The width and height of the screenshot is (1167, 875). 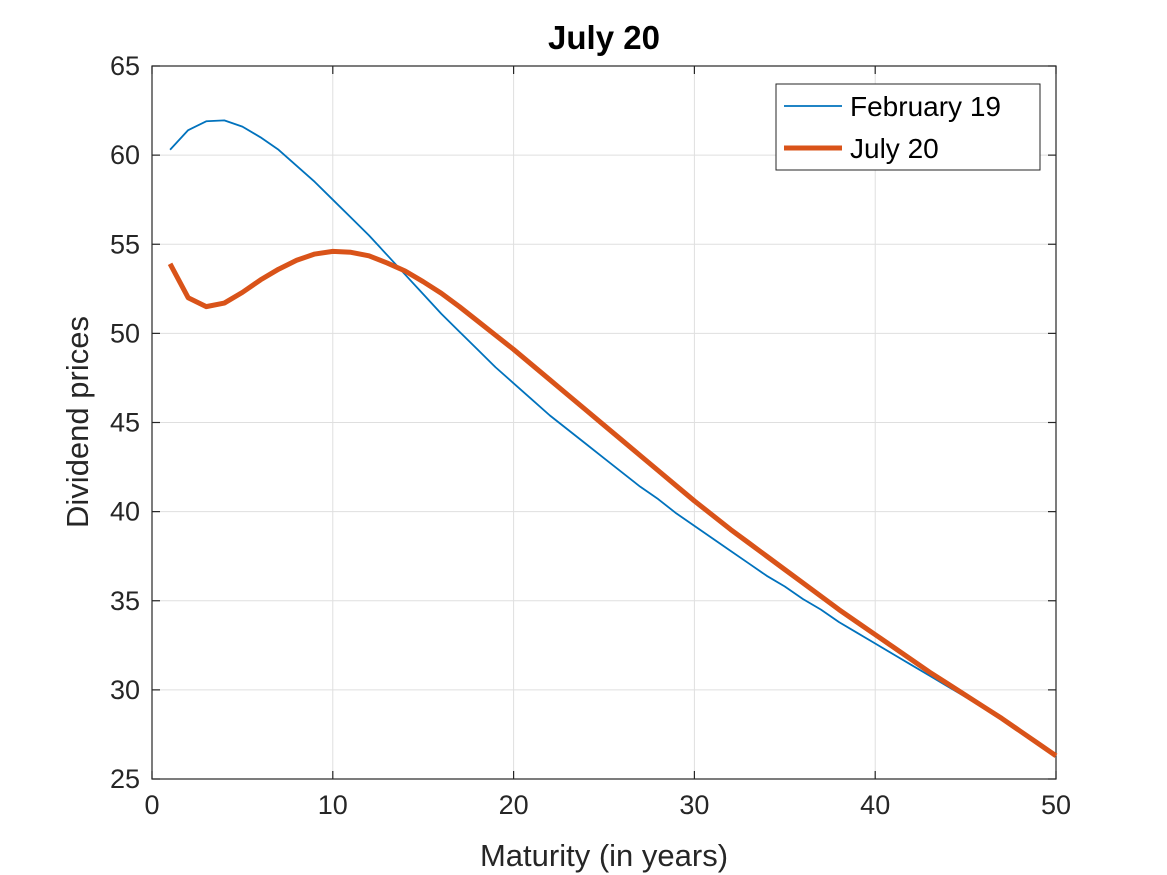 What do you see at coordinates (894, 148) in the screenshot?
I see `legend-label-july-20: July 20` at bounding box center [894, 148].